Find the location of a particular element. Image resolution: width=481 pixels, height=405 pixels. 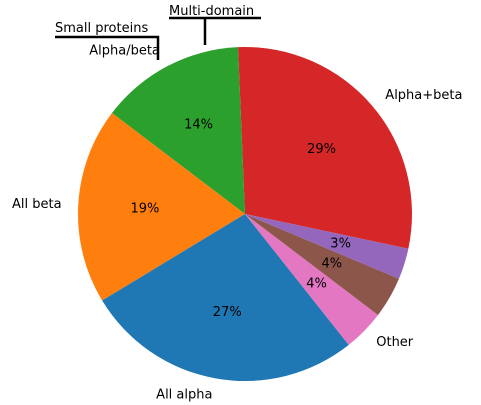

category-label-alpha-beta: Alpha/beta is located at coordinates (124, 51).